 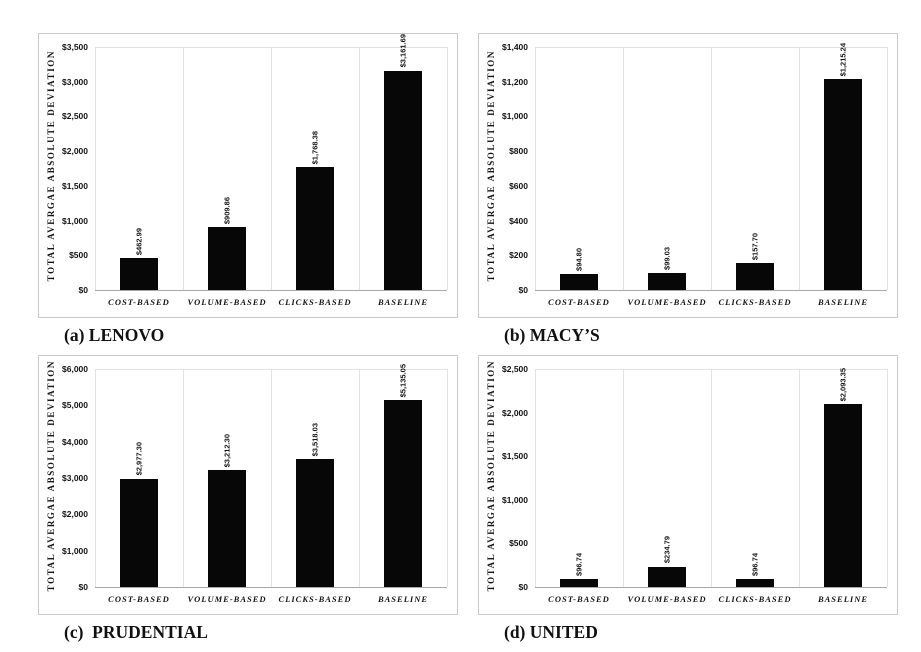 What do you see at coordinates (667, 258) in the screenshot?
I see `bar-value-label: $99.03` at bounding box center [667, 258].